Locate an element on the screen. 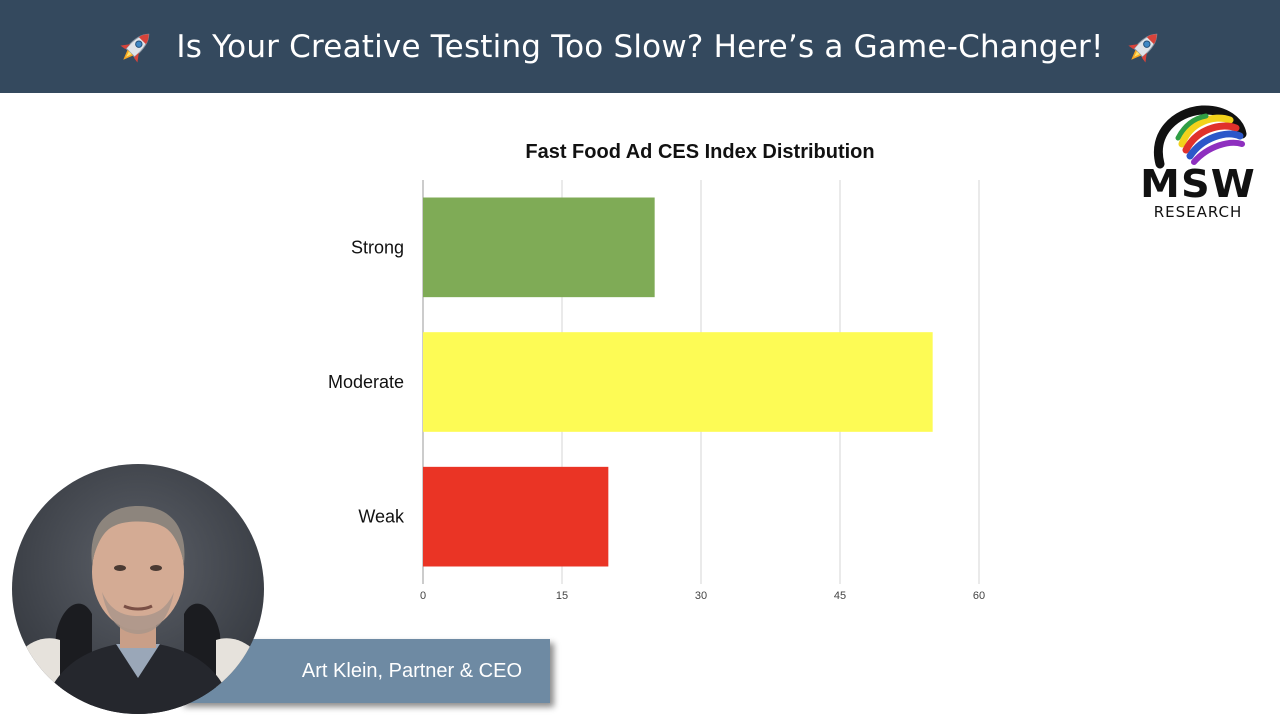 This screenshot has width=1280, height=720. x-tick-label: 0 is located at coordinates (423, 596).